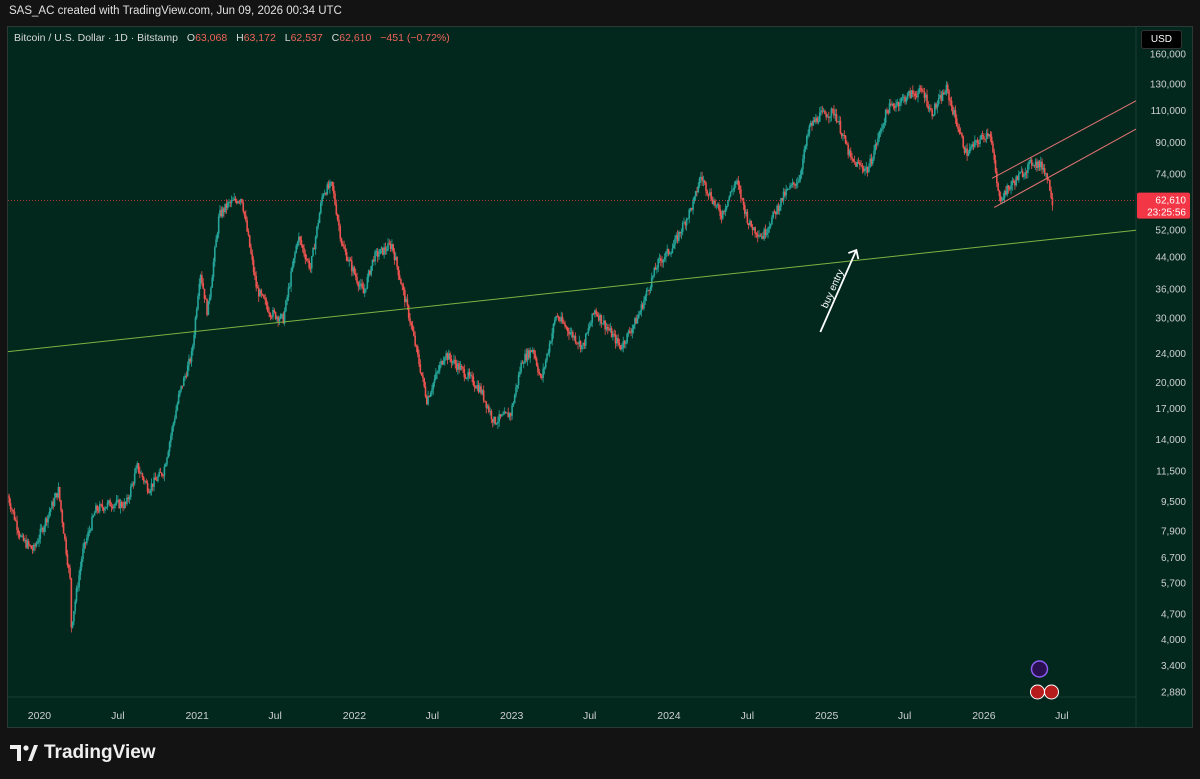 This screenshot has height=779, width=1200. Describe the element at coordinates (1170, 174) in the screenshot. I see `y-tick-label: 74,000` at that location.